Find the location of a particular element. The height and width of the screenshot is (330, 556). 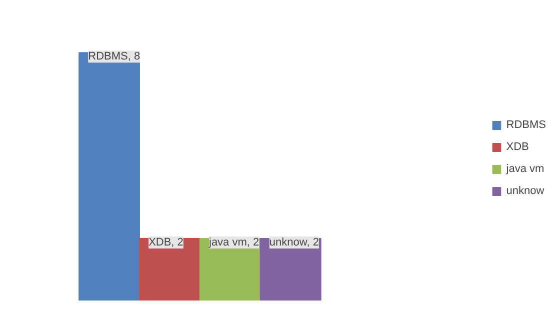

legend-label: java vm is located at coordinates (525, 168).